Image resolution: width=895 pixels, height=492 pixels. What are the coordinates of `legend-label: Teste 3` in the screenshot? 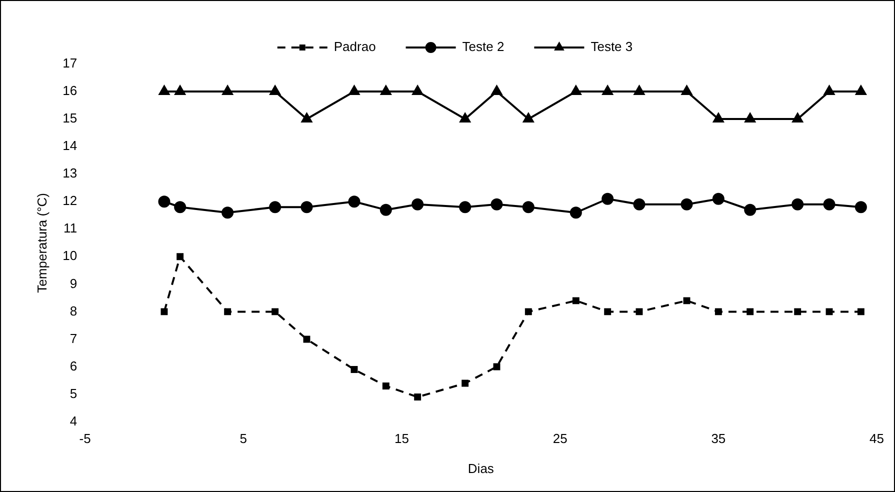 It's located at (611, 46).